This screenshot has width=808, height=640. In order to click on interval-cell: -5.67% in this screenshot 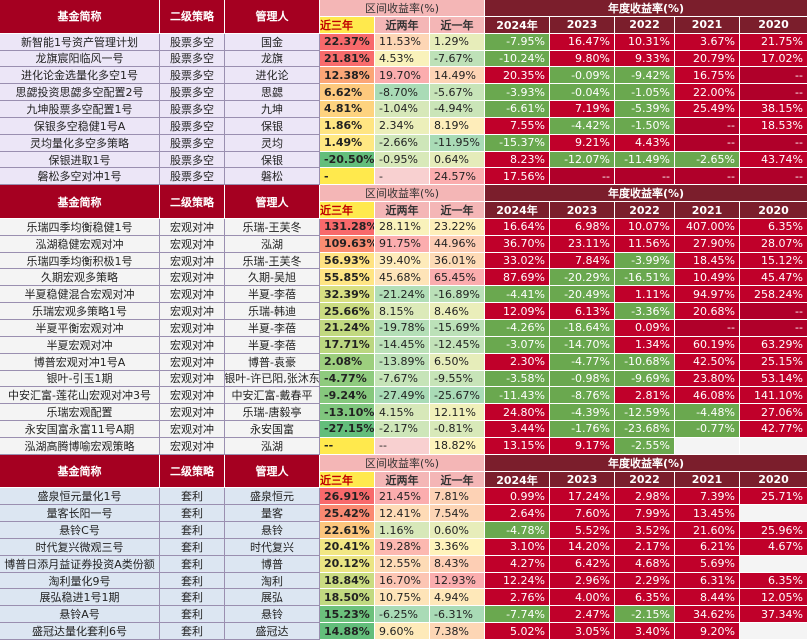, I will do `click(457, 93)`.